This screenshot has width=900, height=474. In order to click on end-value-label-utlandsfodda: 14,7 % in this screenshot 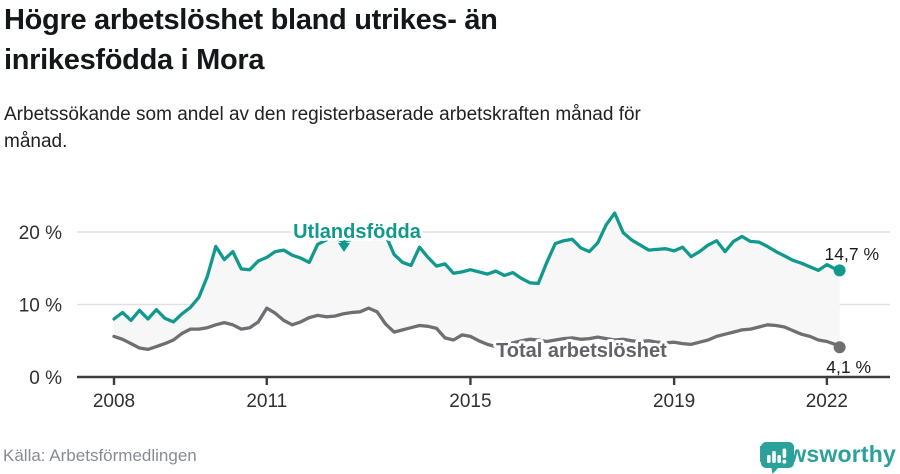, I will do `click(852, 254)`.